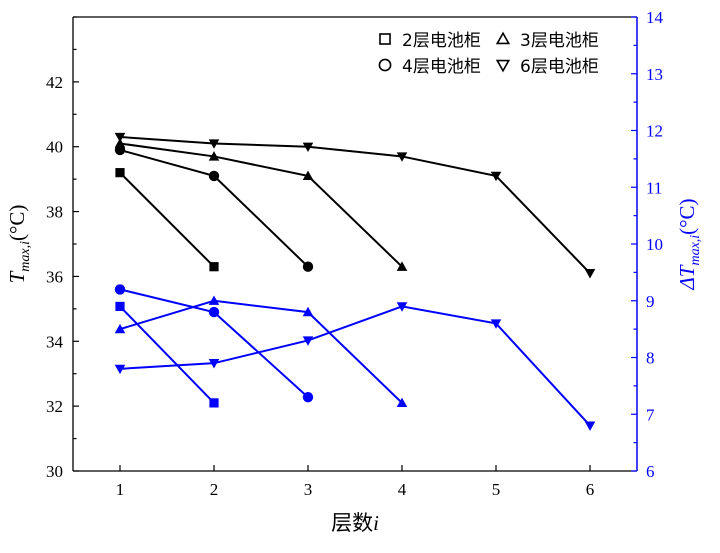 The height and width of the screenshot is (553, 720). I want to click on left-y-tick-label: 40, so click(54, 147).